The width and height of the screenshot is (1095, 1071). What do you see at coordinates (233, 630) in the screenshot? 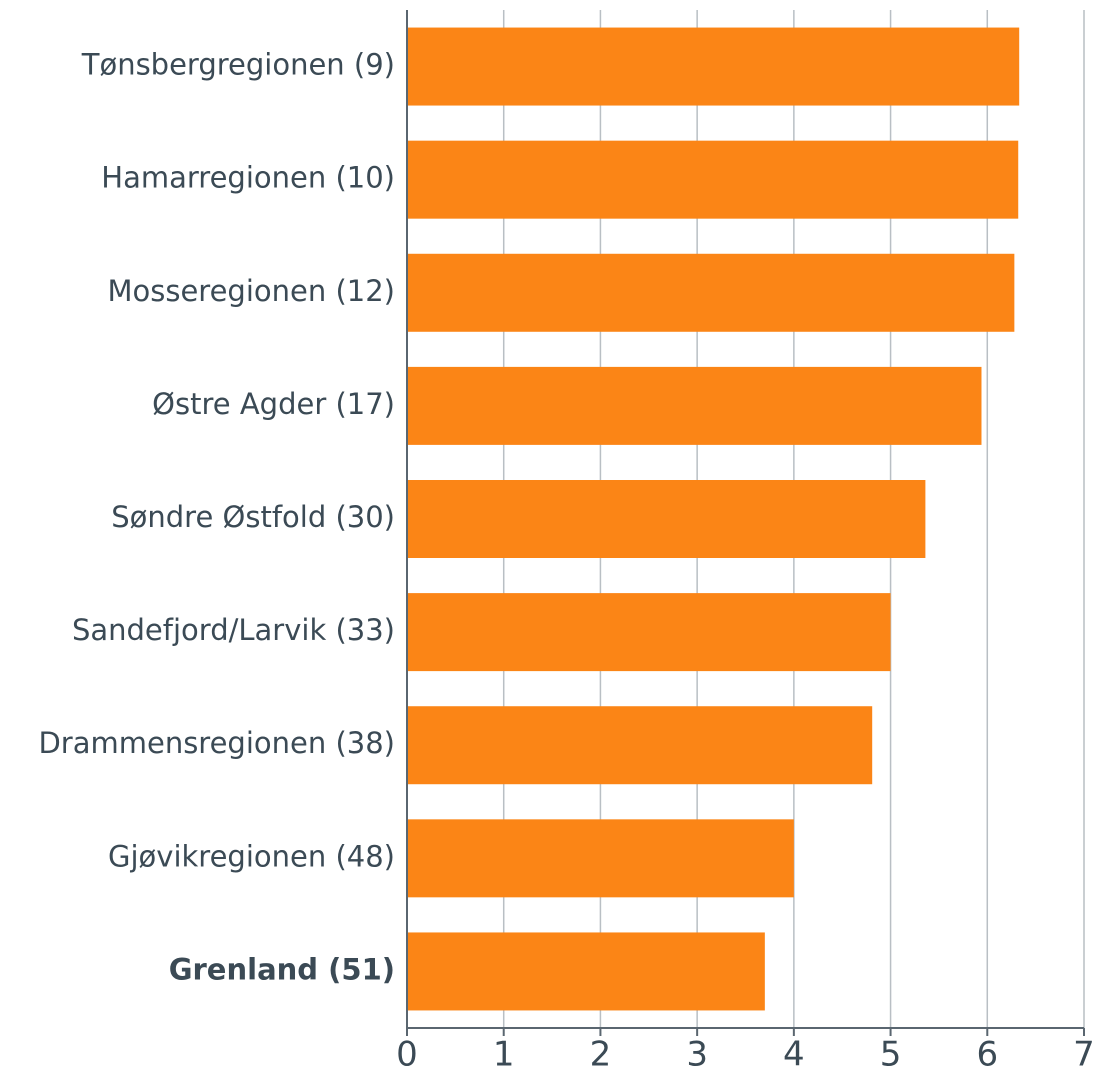
I see `y-tick-label: Sandefjord/Larvik (33)` at bounding box center [233, 630].